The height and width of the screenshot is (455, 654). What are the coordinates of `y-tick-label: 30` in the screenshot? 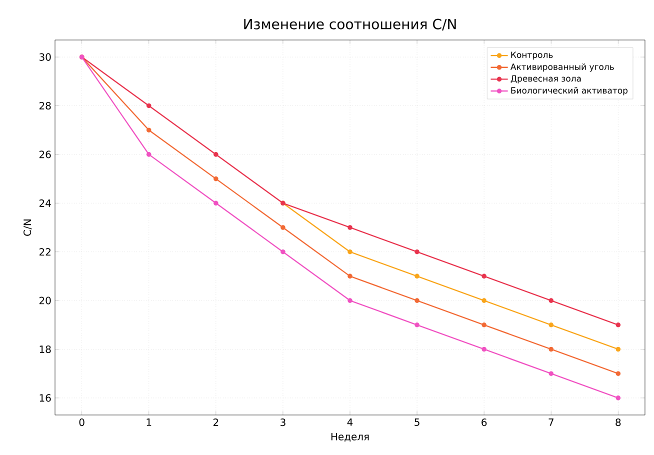 It's located at (45, 57).